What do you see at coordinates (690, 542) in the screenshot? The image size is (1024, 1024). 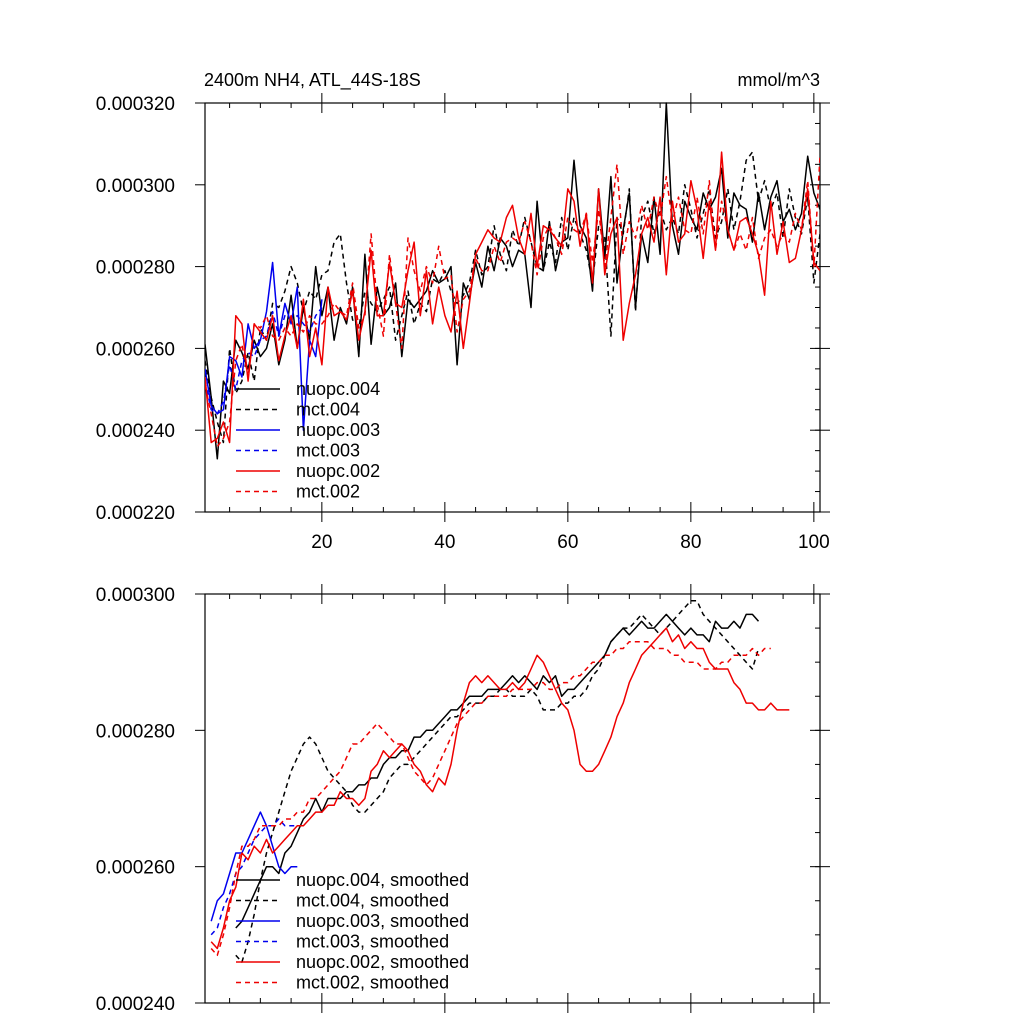 I see `x-tick-label: 80` at bounding box center [690, 542].